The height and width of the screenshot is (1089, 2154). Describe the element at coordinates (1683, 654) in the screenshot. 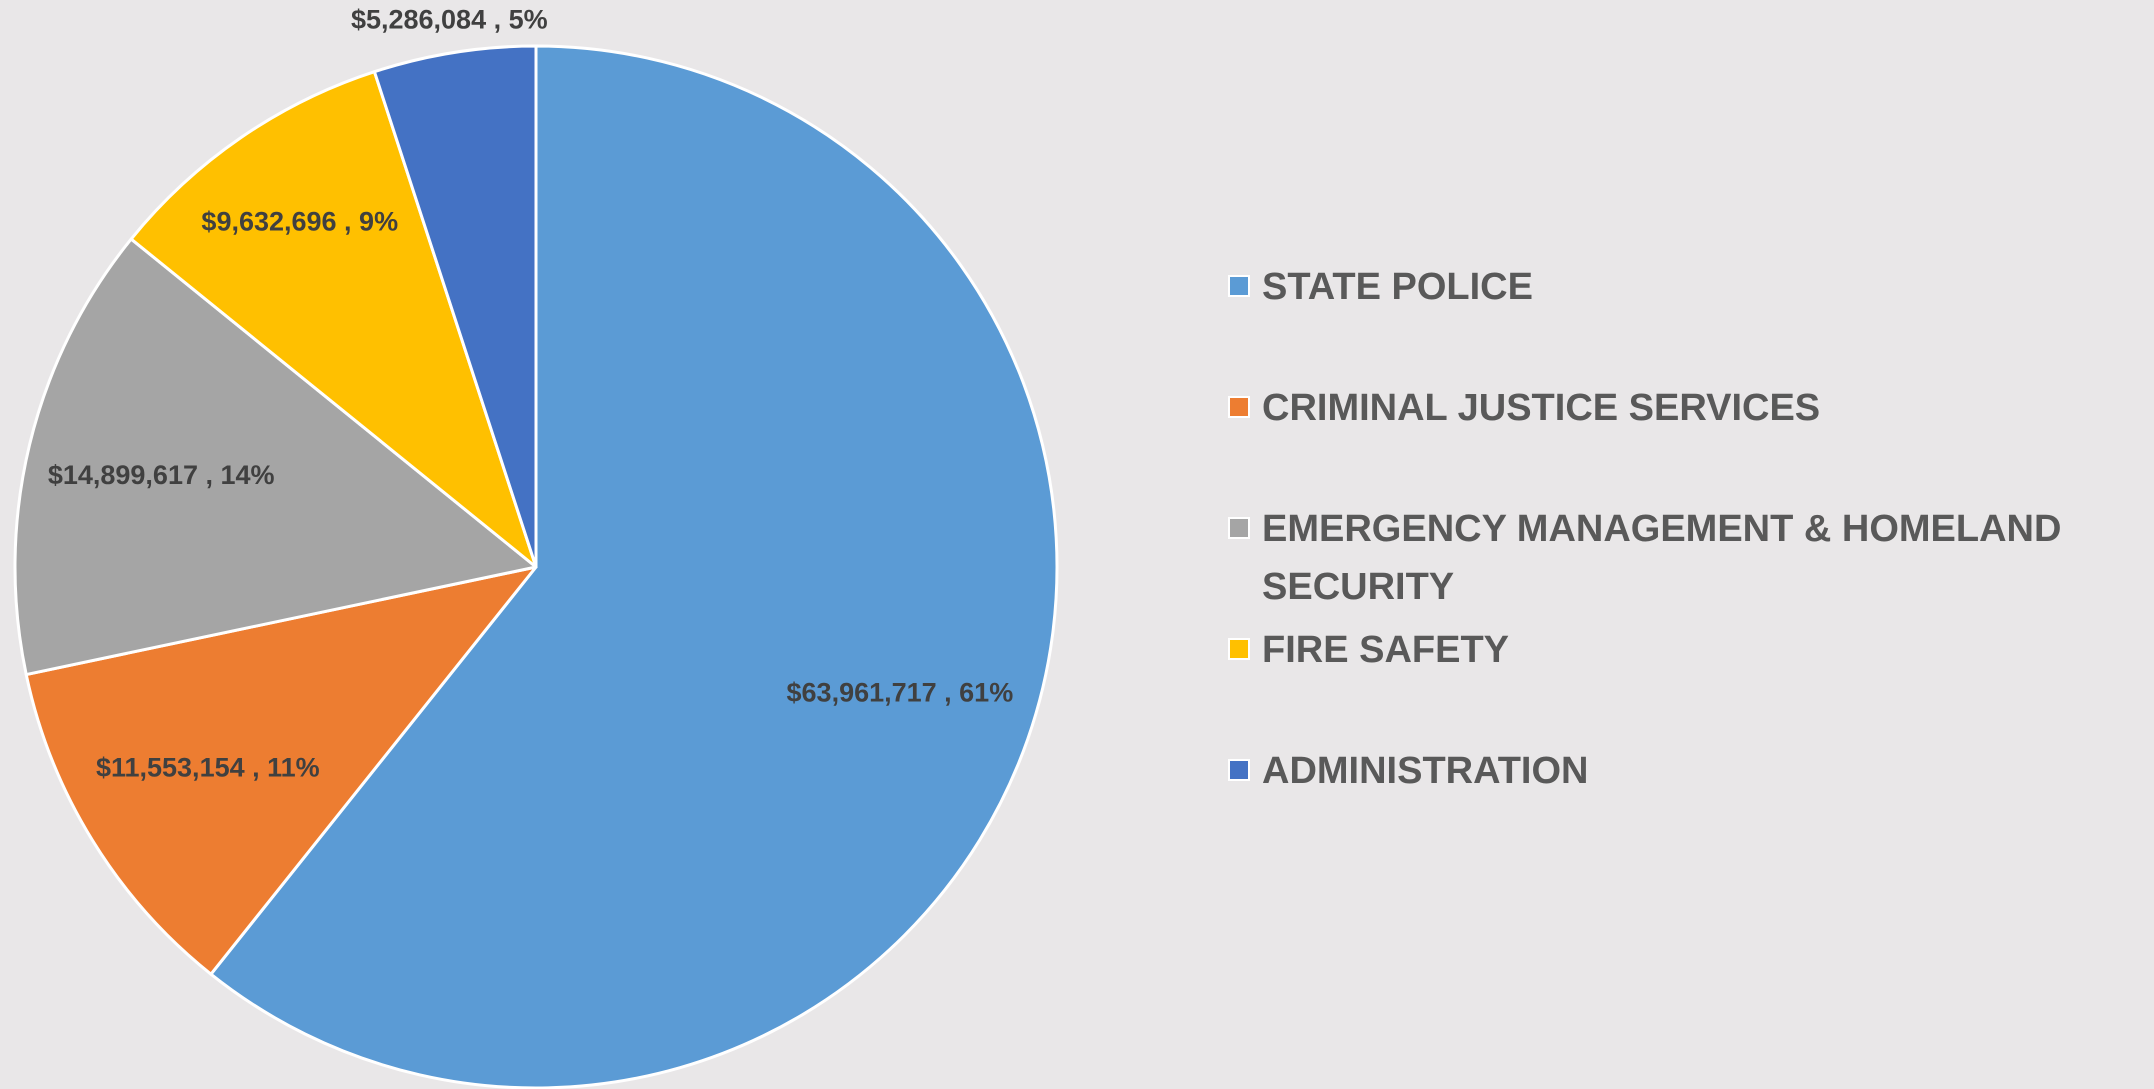

I see `legend-item: FIRE SAFETY` at that location.